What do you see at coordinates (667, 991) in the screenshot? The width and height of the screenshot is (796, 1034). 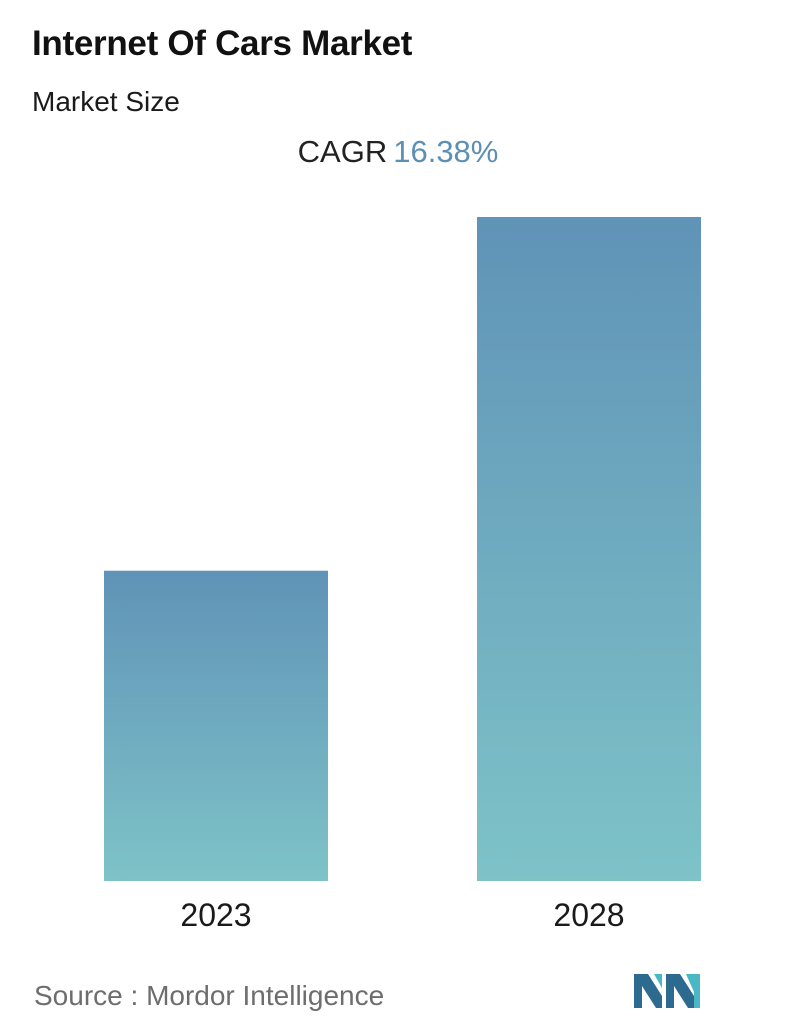 I see `mordor-intelligence-logo-icon` at bounding box center [667, 991].